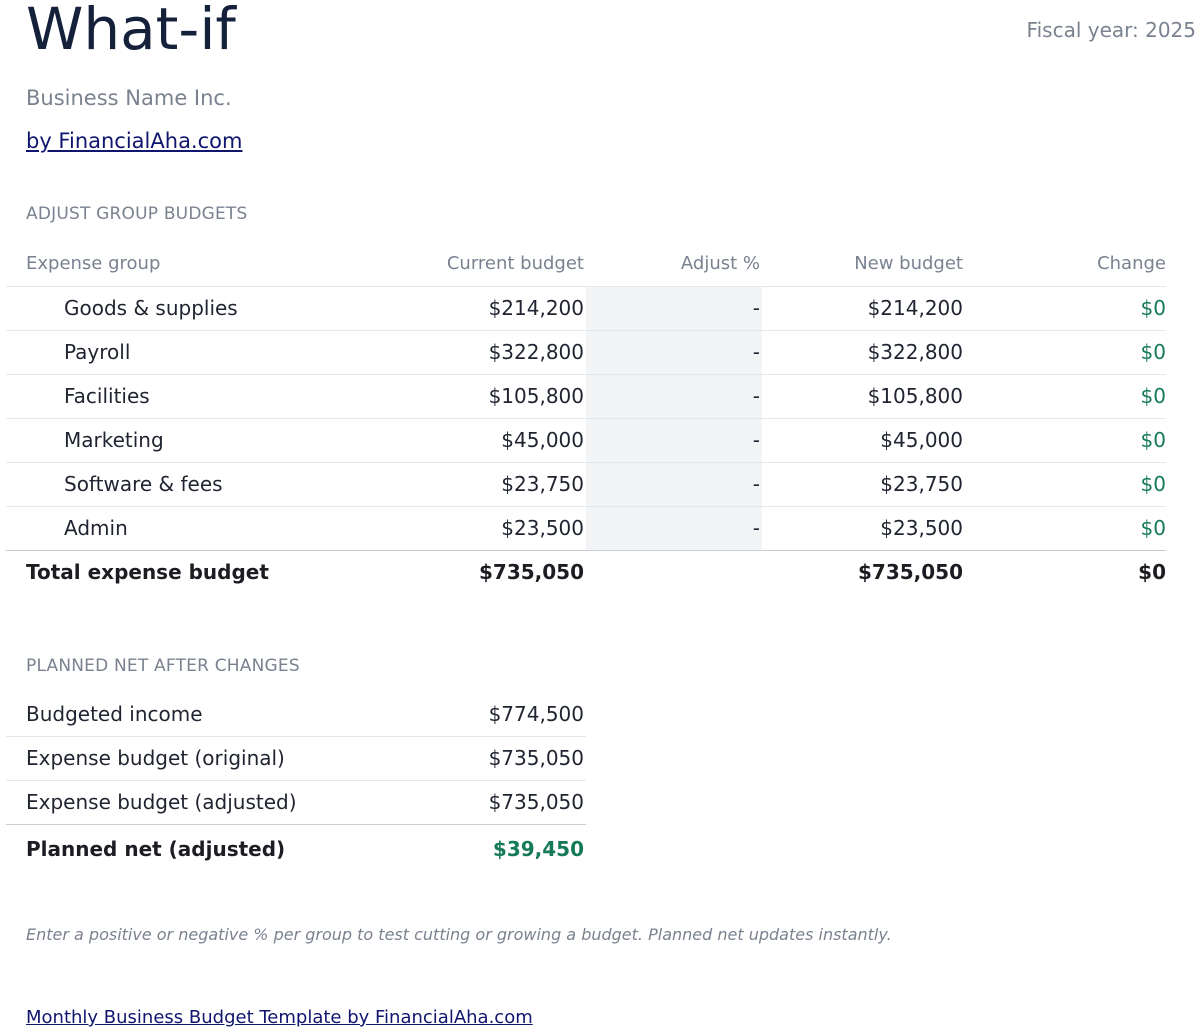 The width and height of the screenshot is (1200, 1034). I want to click on table-row: Goods & supplies $214,200 - $214,200 $0, so click(586, 309).